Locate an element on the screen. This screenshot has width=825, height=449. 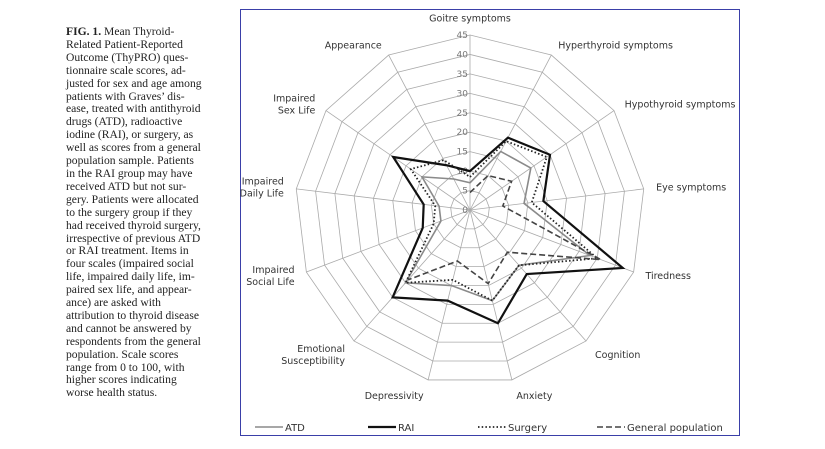
caption-line: worse health status. is located at coordinates (112, 393).